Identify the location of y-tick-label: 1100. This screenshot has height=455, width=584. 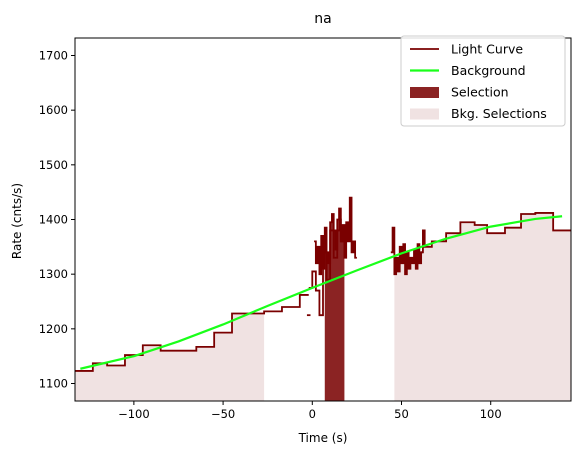
(53, 384).